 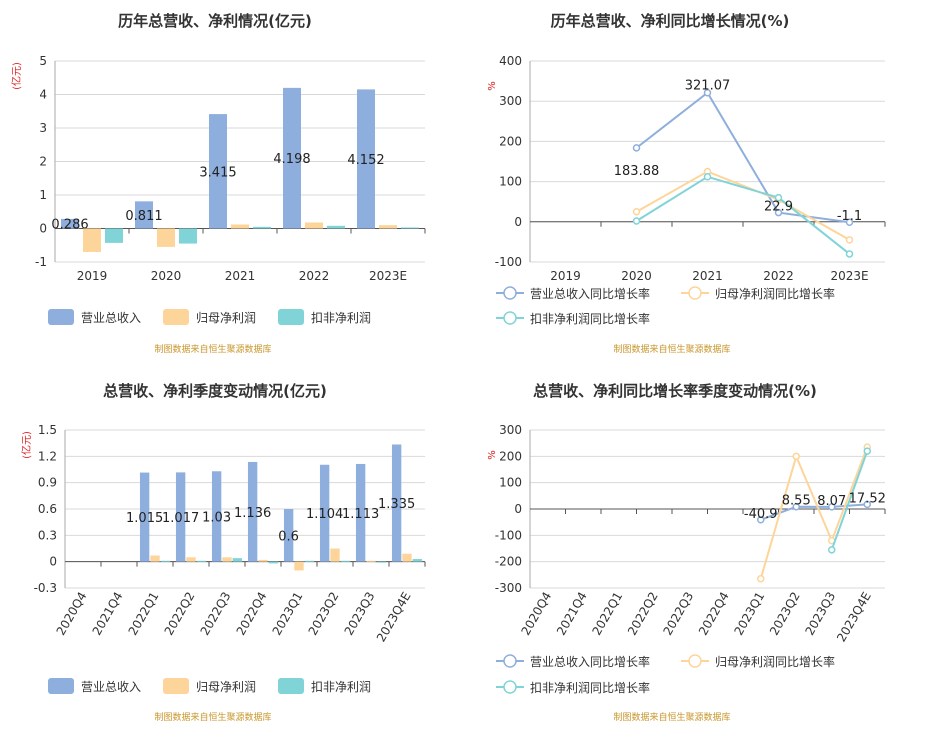 I want to click on chart-title: 历年总营收、净利同比增长情况(%), so click(x=670, y=21).